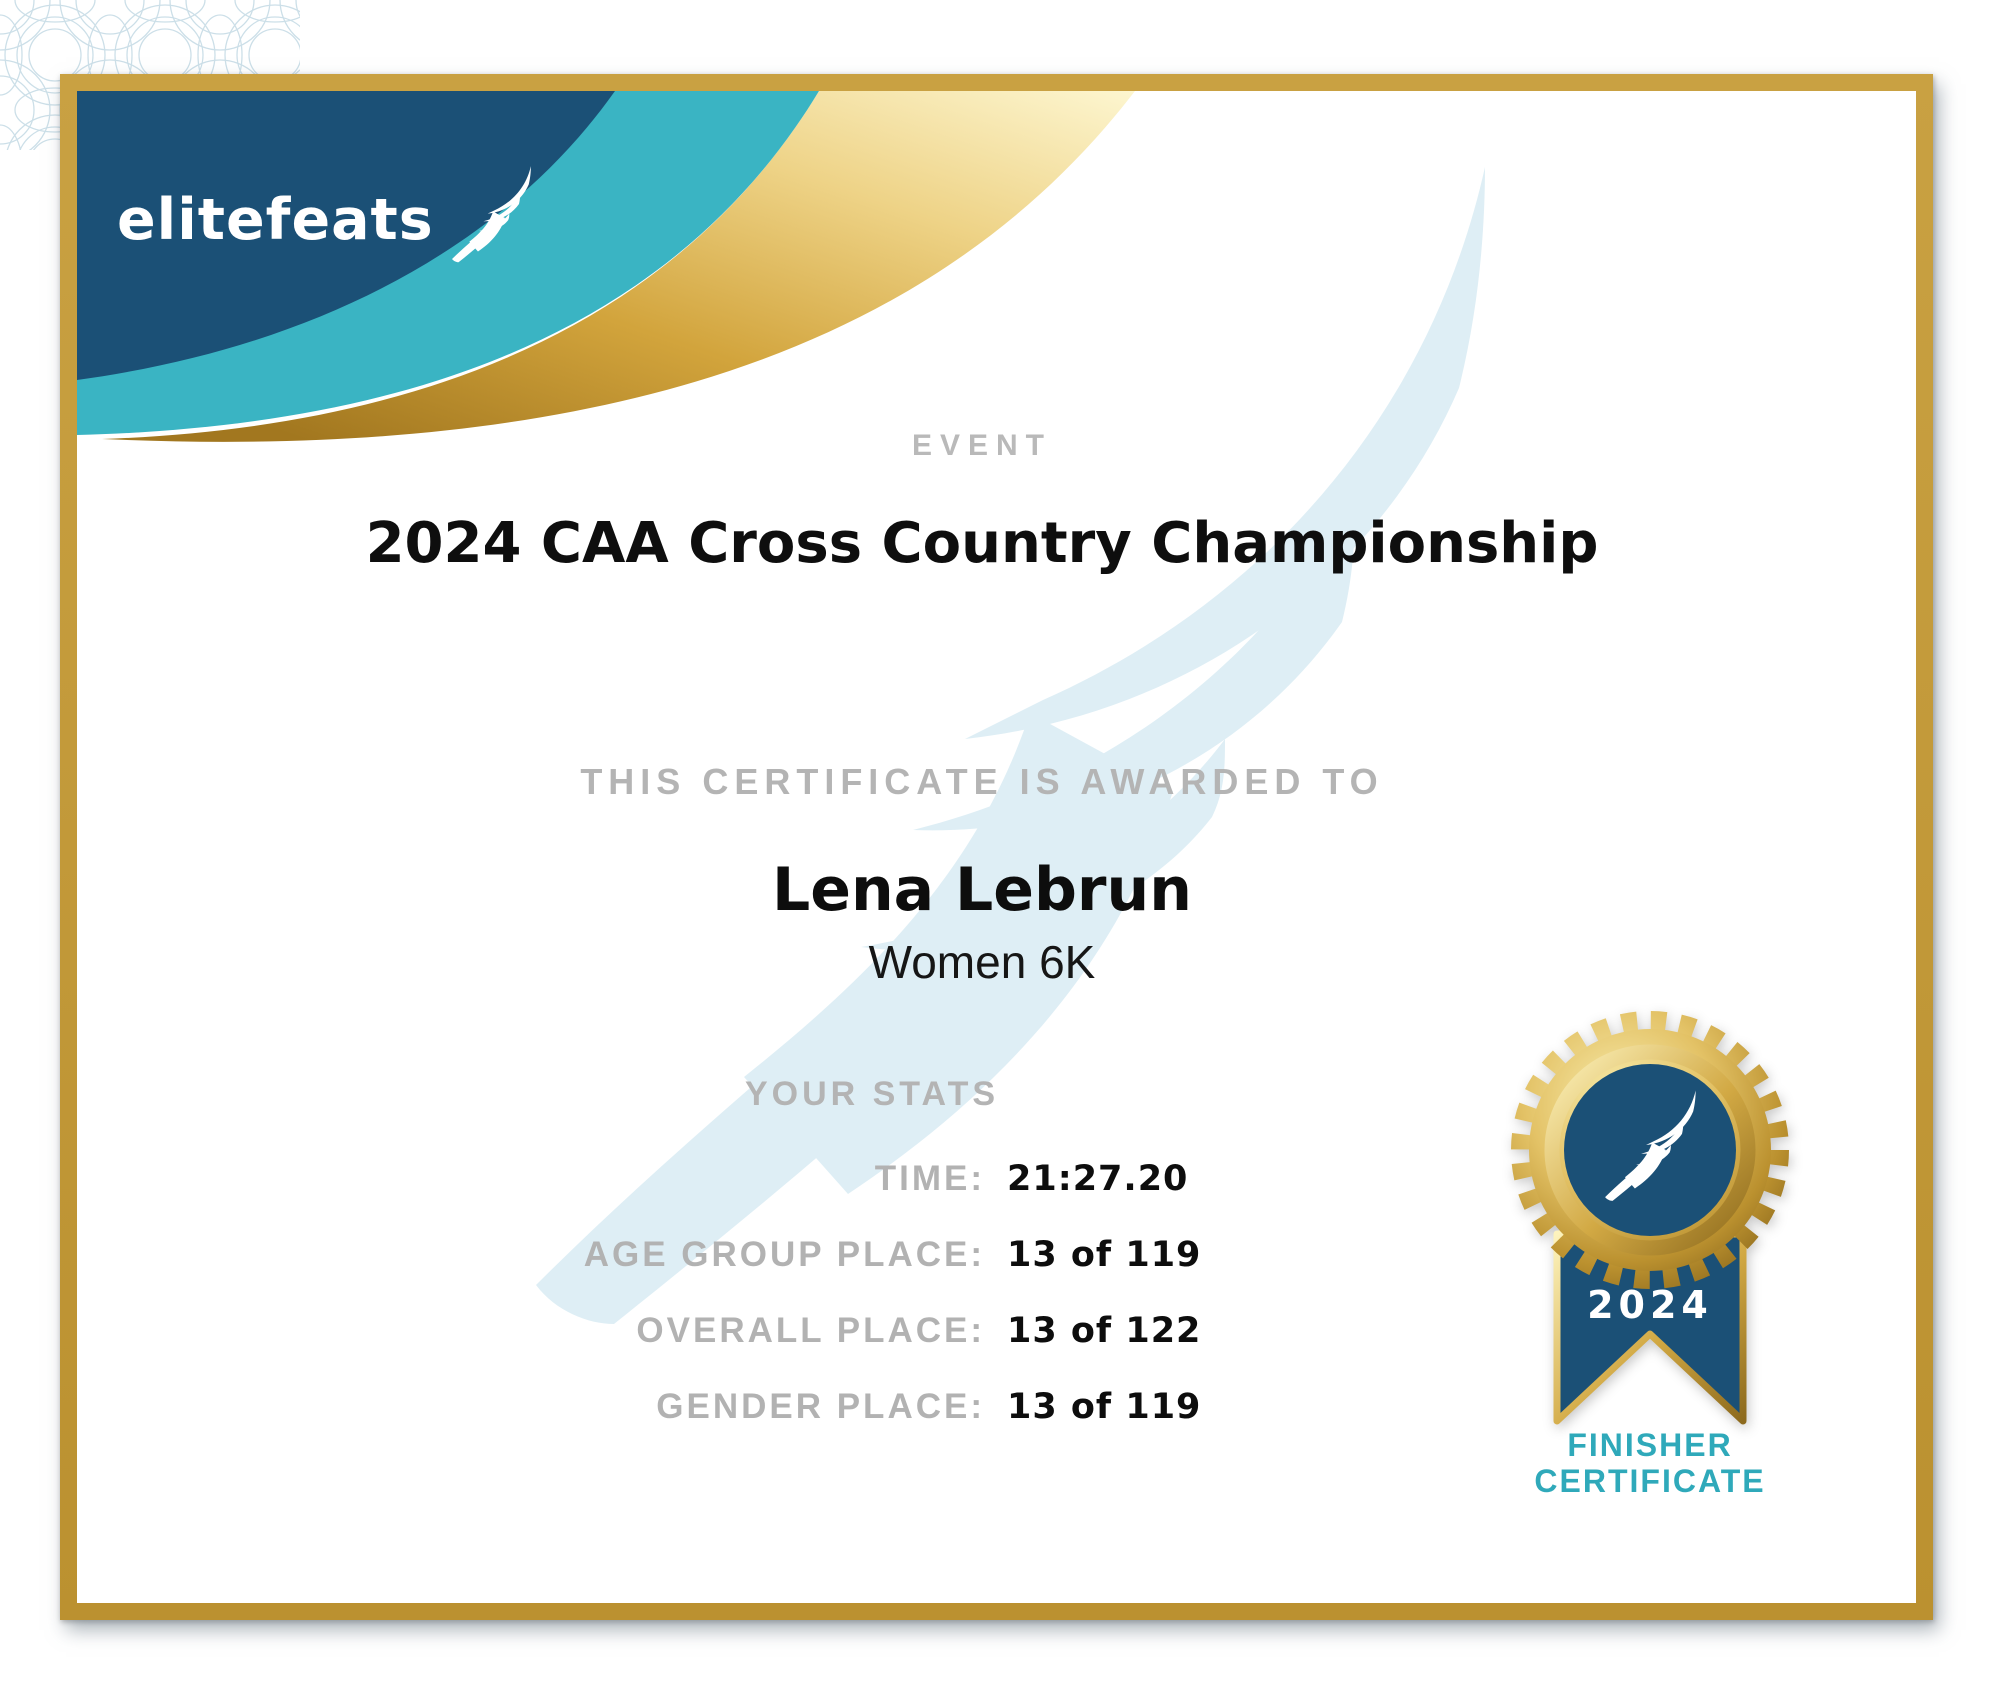 This screenshot has height=1700, width=2001. Describe the element at coordinates (982, 781) in the screenshot. I see `awarded-to-heading: THIS CERTIFICATE IS AWARDED TO` at that location.